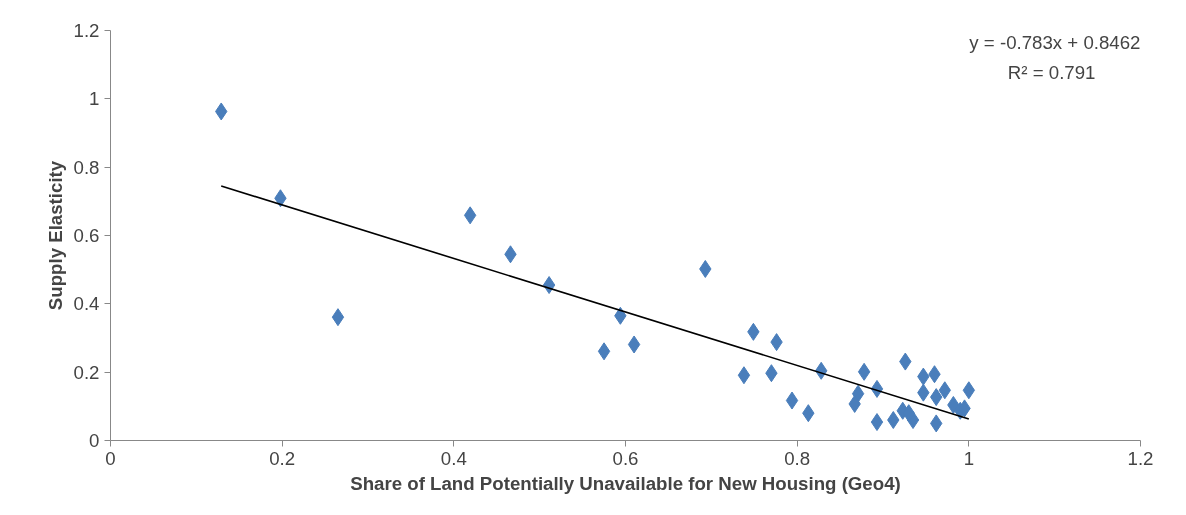  What do you see at coordinates (86, 30) in the screenshot?
I see `y-tick-label: 1.2` at bounding box center [86, 30].